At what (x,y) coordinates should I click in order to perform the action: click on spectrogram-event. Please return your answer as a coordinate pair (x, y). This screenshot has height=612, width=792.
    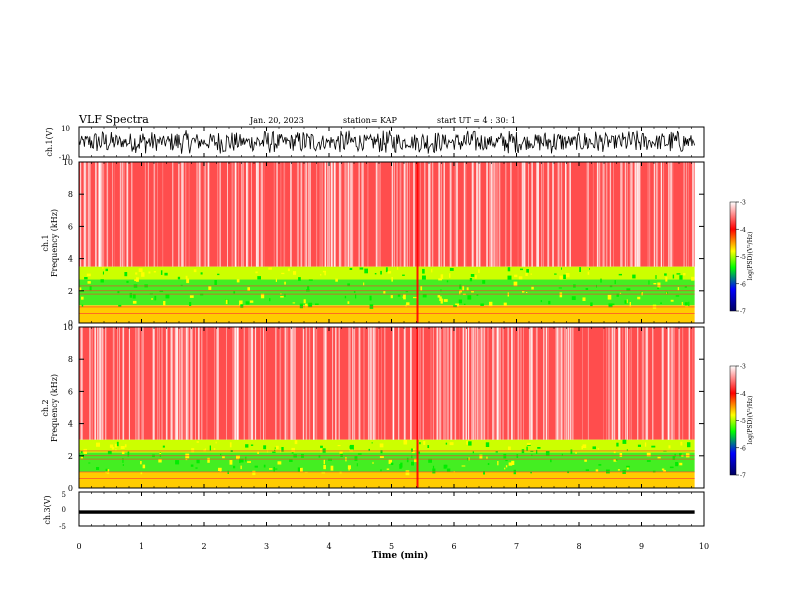
    Looking at the image, I should click on (417, 242).